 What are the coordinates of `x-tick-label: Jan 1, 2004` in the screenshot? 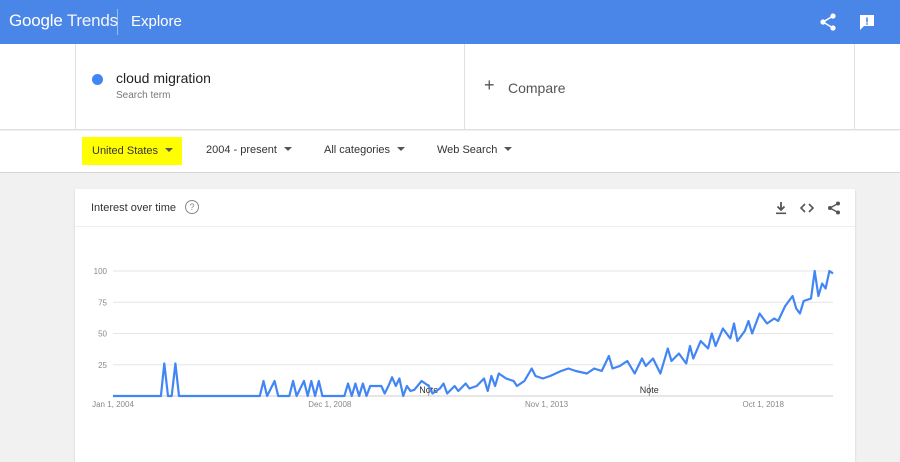 It's located at (113, 404).